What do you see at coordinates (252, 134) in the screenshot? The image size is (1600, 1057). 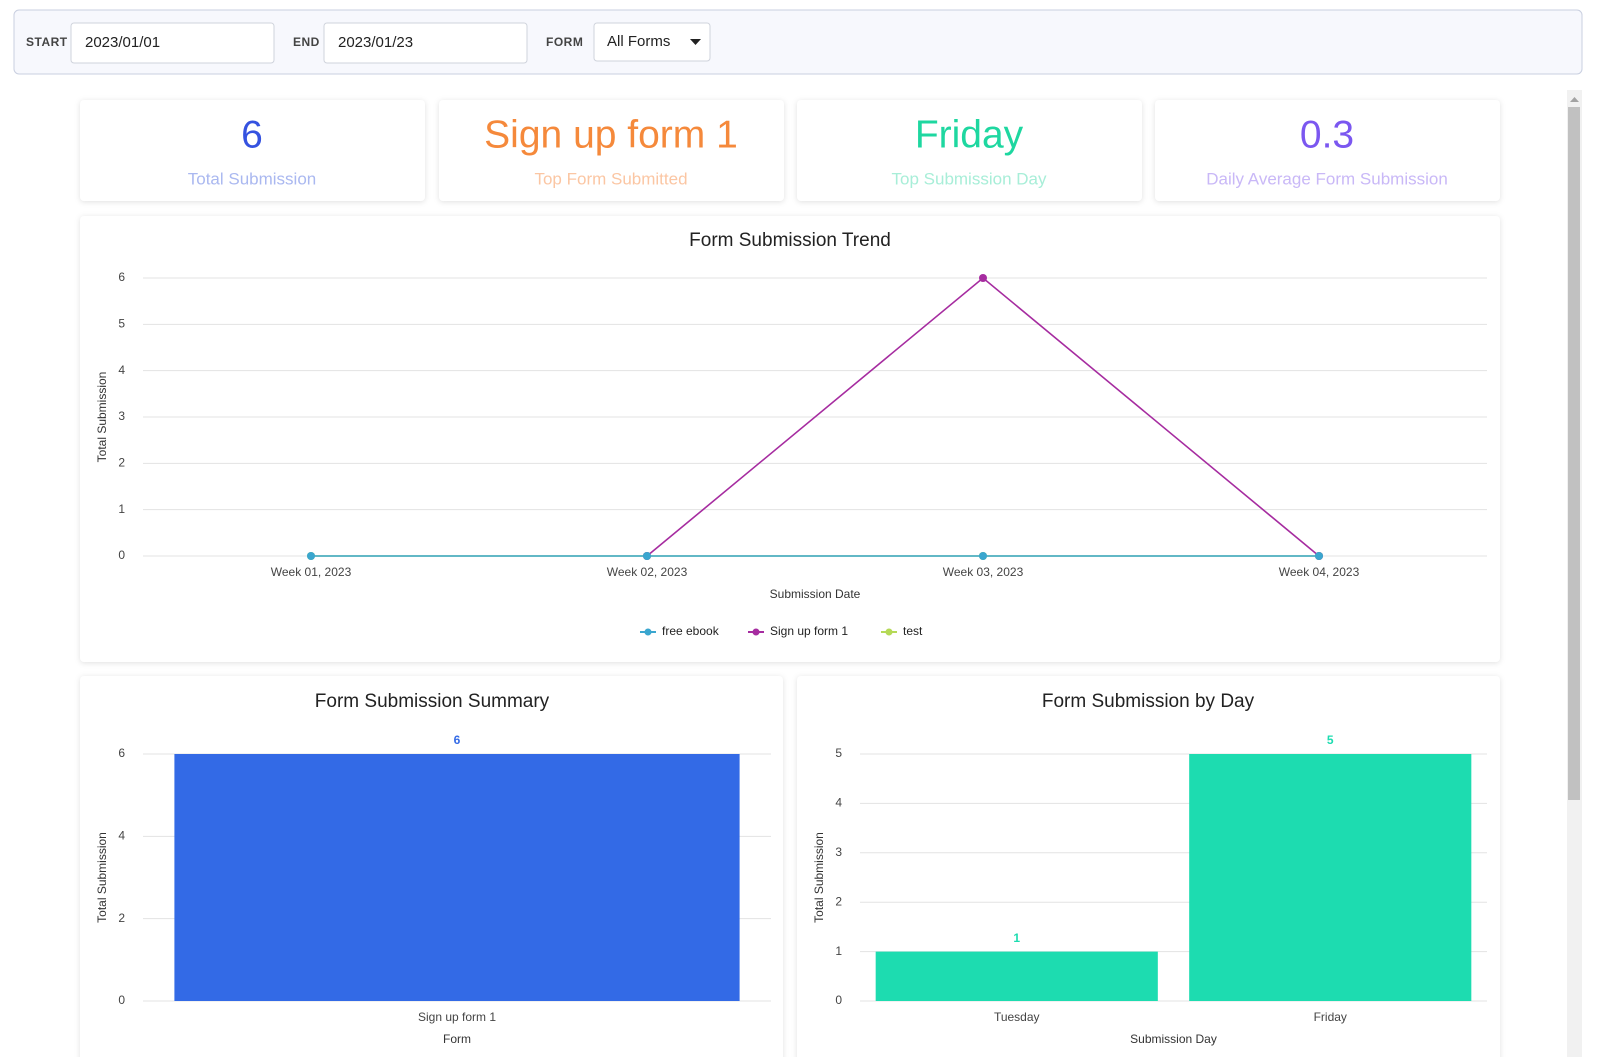 I see `stat-value: 6` at bounding box center [252, 134].